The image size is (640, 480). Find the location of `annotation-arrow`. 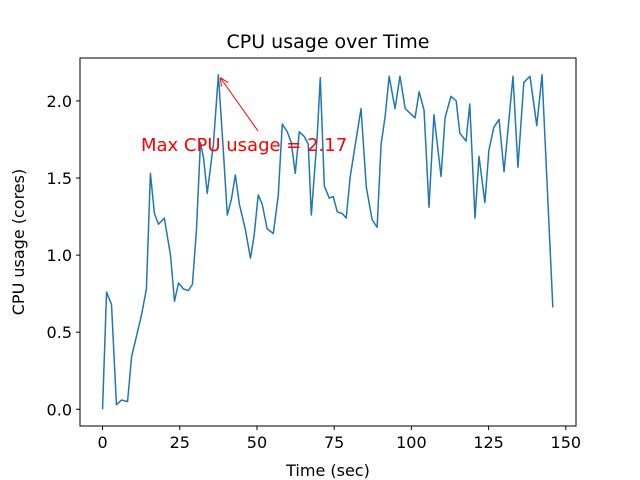

annotation-arrow is located at coordinates (239, 104).